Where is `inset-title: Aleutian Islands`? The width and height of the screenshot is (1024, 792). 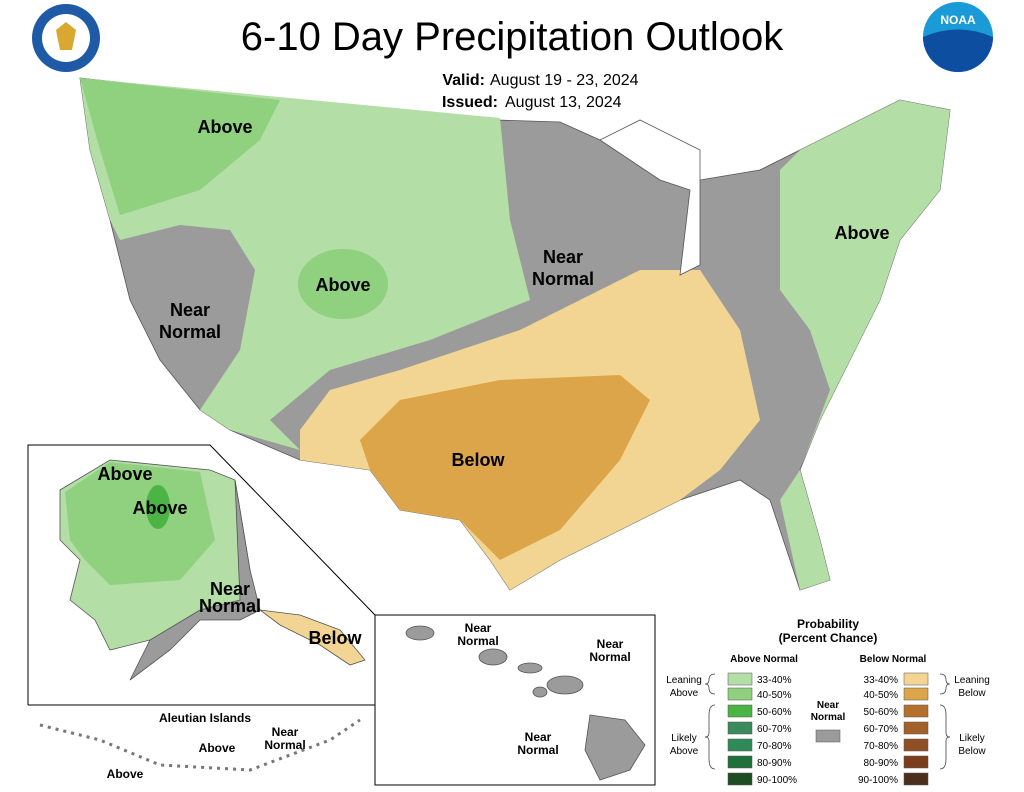 inset-title: Aleutian Islands is located at coordinates (205, 718).